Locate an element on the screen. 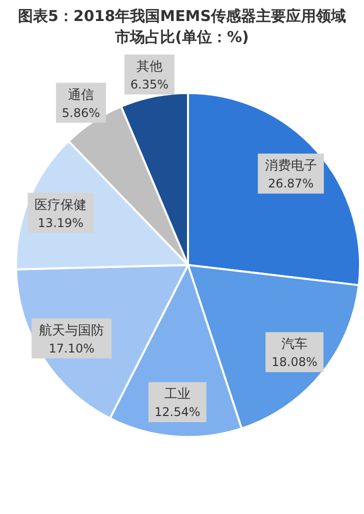  slice-label: 航天与国防 is located at coordinates (71, 330).